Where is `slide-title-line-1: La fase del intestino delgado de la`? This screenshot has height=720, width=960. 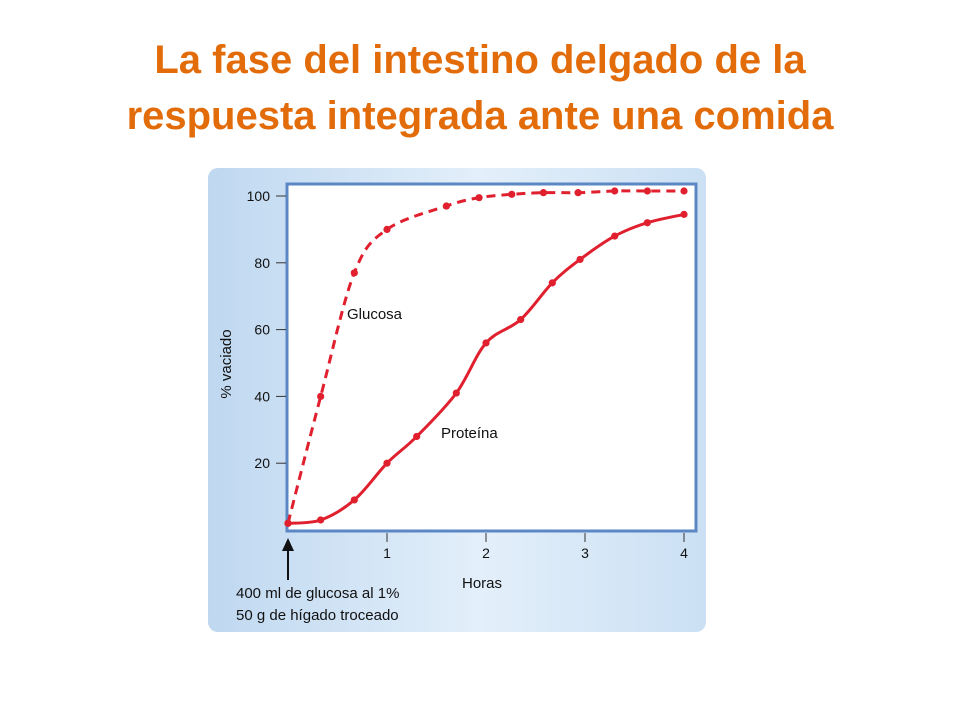 slide-title-line-1: La fase del intestino delgado de la is located at coordinates (480, 60).